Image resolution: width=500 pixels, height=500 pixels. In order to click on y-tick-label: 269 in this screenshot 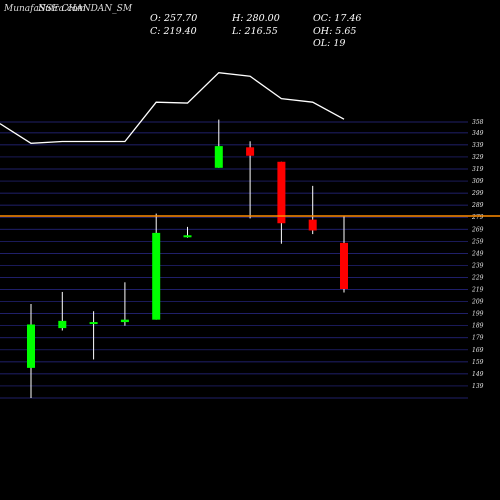, I will do `click(477, 229)`.